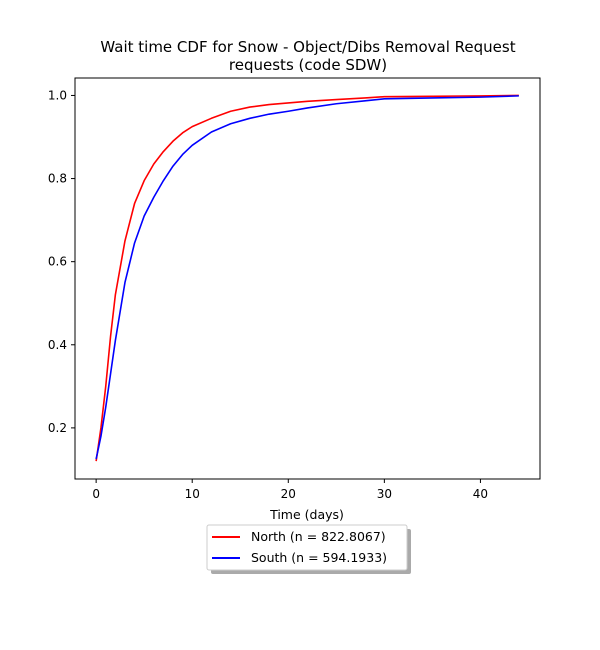  What do you see at coordinates (192, 494) in the screenshot?
I see `x-tick-label: 10` at bounding box center [192, 494].